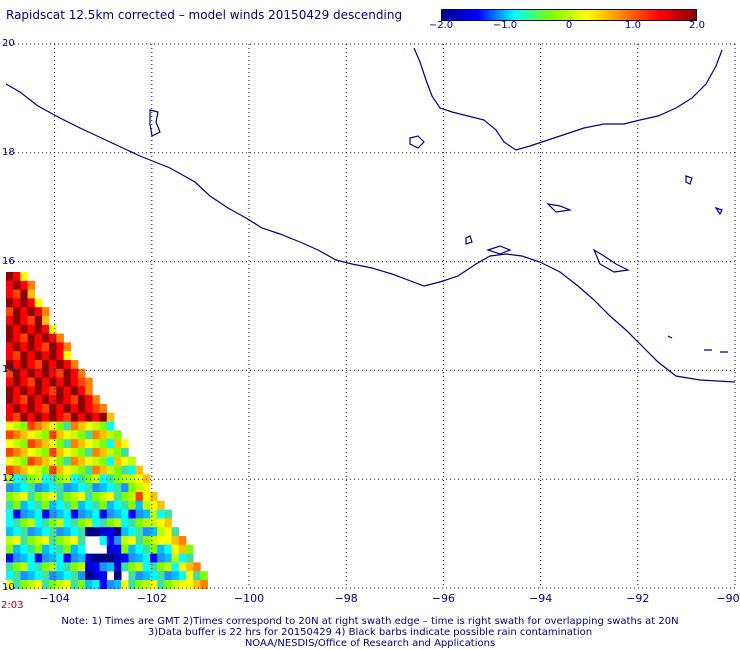  What do you see at coordinates (441, 25) in the screenshot?
I see `colorbar-tick-label: −2.0` at bounding box center [441, 25].